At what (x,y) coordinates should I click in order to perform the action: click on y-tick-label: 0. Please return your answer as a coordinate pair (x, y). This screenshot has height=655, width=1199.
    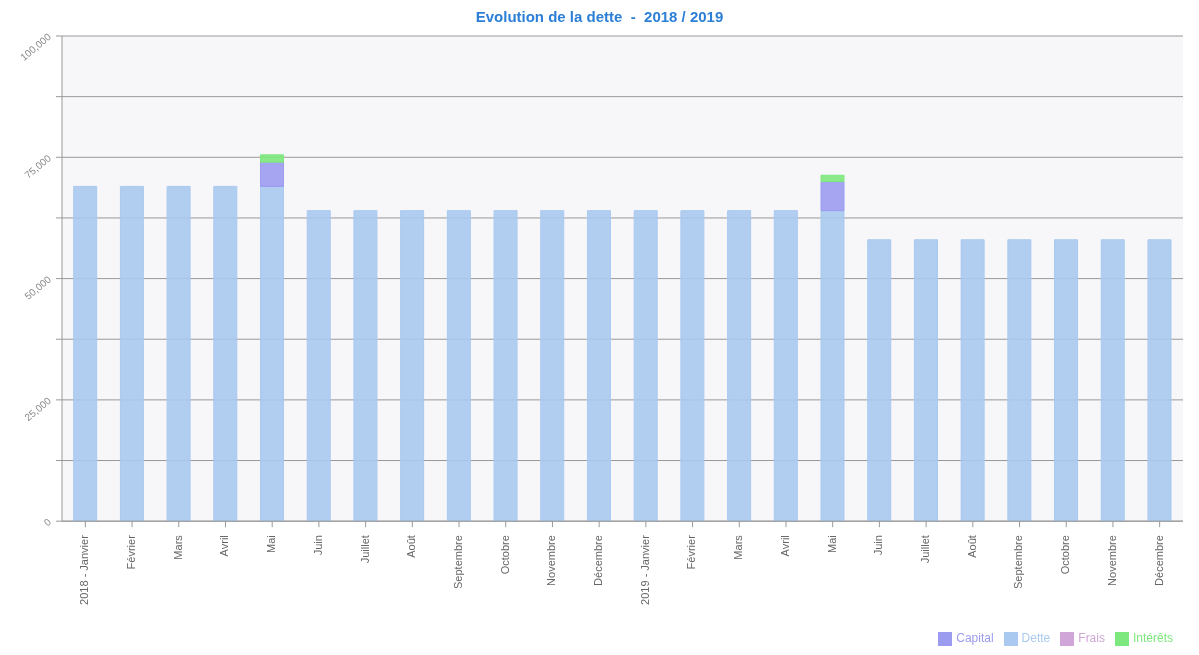
    Looking at the image, I should click on (47, 522).